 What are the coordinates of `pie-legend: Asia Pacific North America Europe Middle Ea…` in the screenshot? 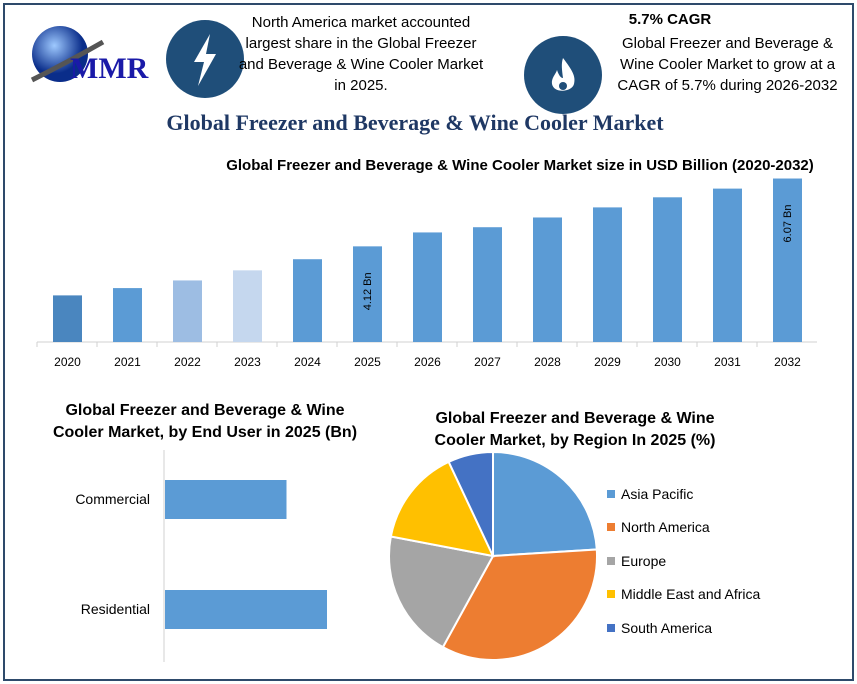 It's located at (683, 561).